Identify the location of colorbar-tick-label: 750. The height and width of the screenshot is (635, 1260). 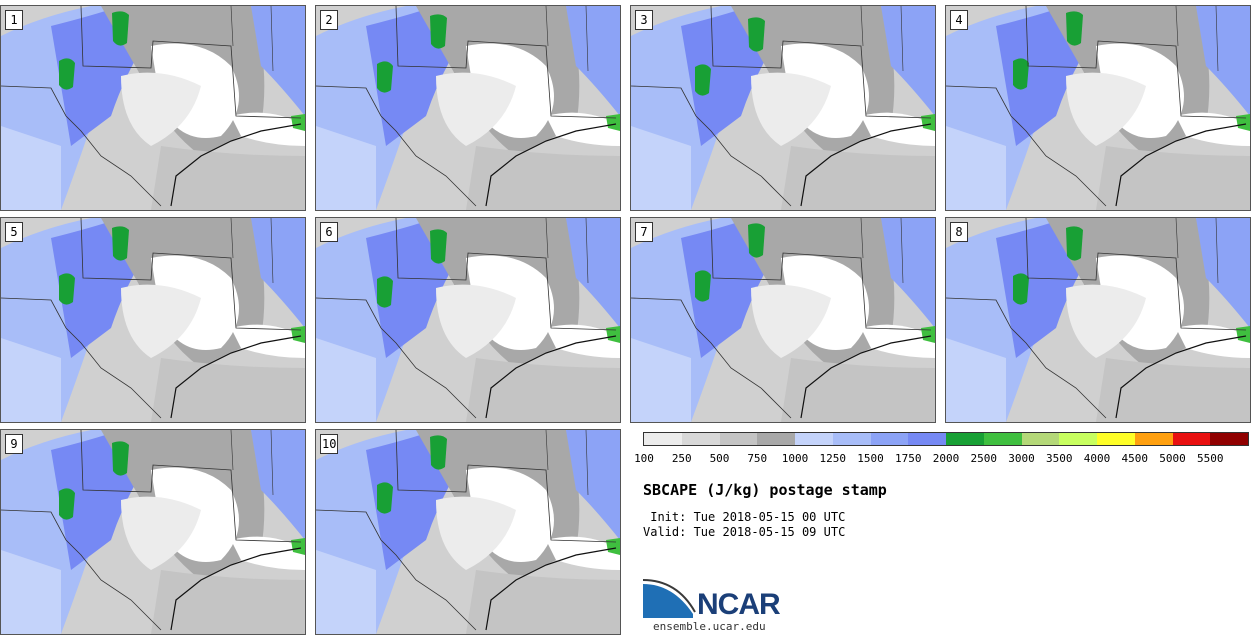
(757, 458).